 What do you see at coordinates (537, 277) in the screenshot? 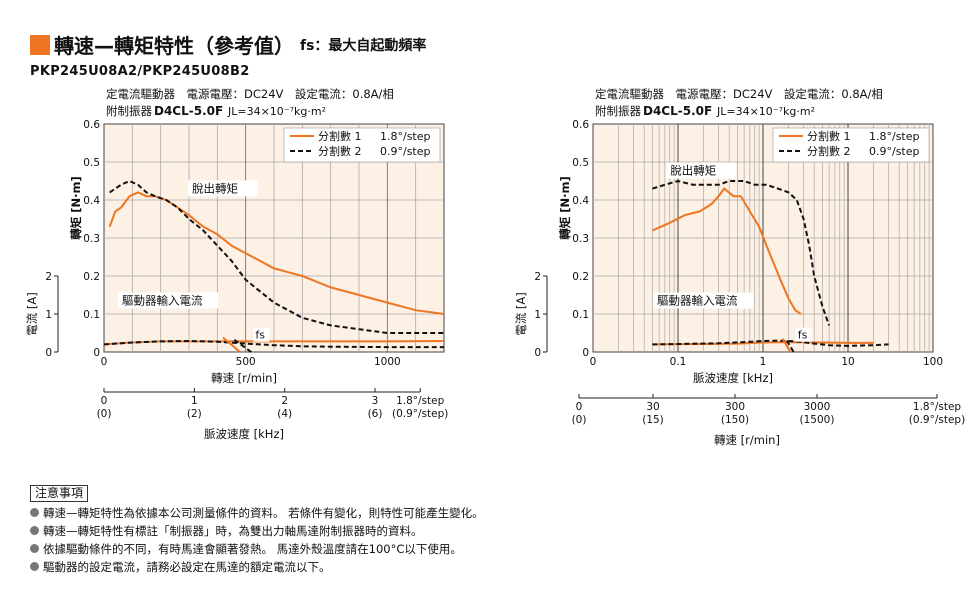
I see `current-tick-label: 2` at bounding box center [537, 277].